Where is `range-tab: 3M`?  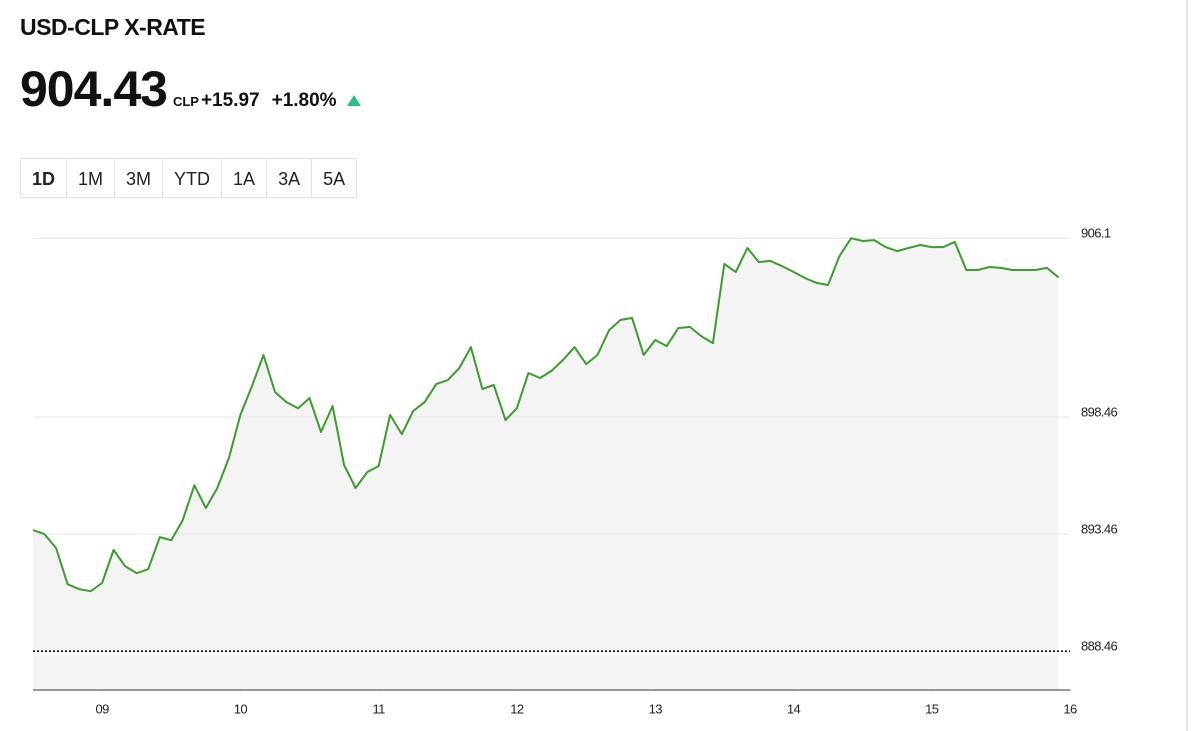
range-tab: 3M is located at coordinates (138, 178).